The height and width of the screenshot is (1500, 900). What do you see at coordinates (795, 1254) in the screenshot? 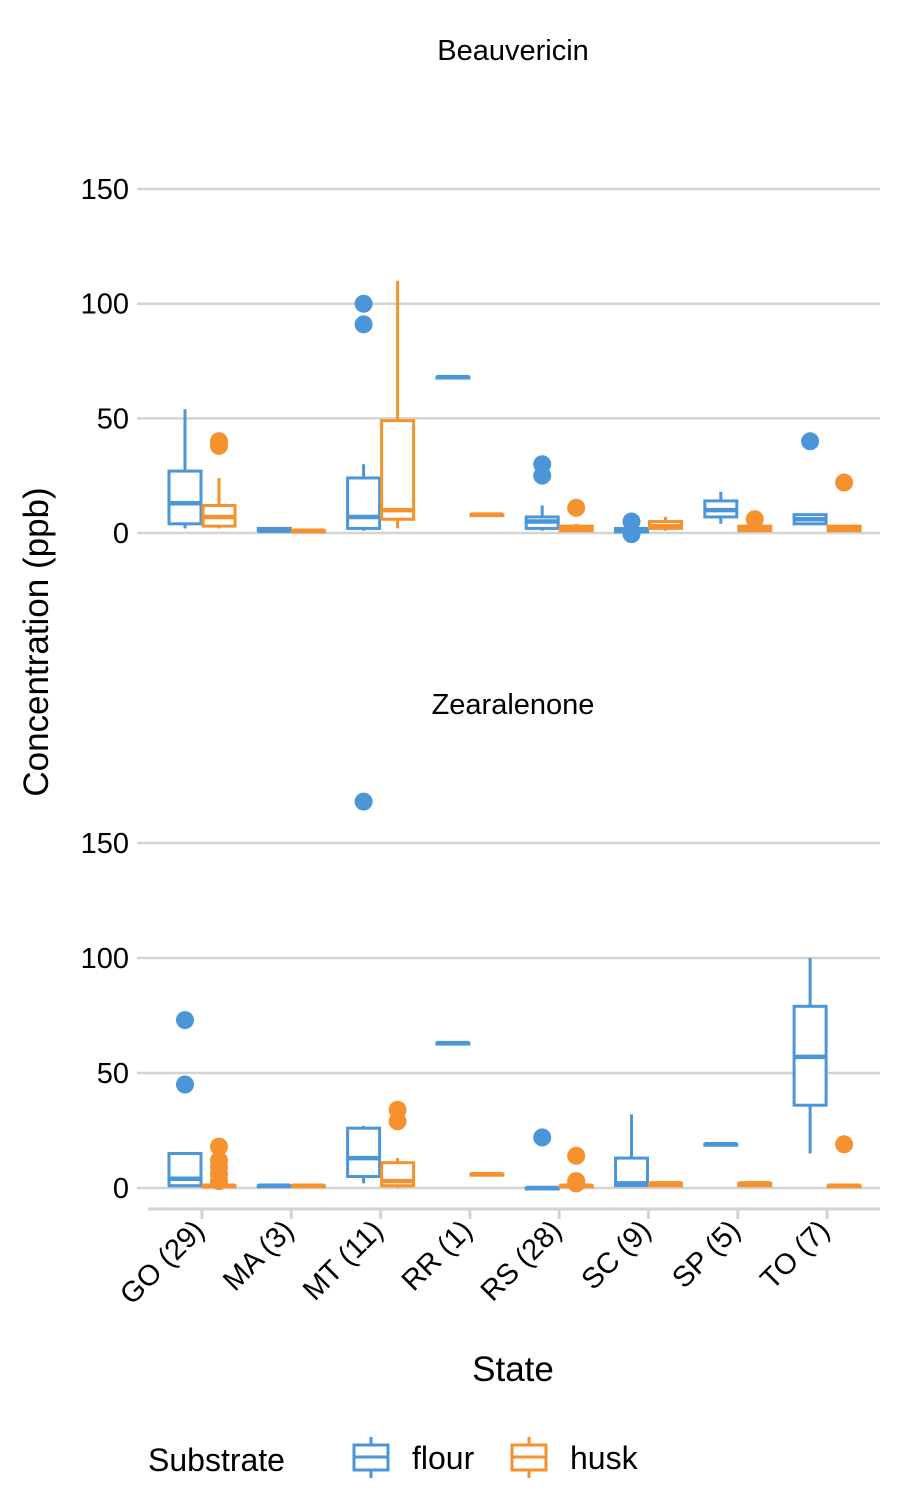
I see `x-tick-label: TO (7)` at bounding box center [795, 1254].